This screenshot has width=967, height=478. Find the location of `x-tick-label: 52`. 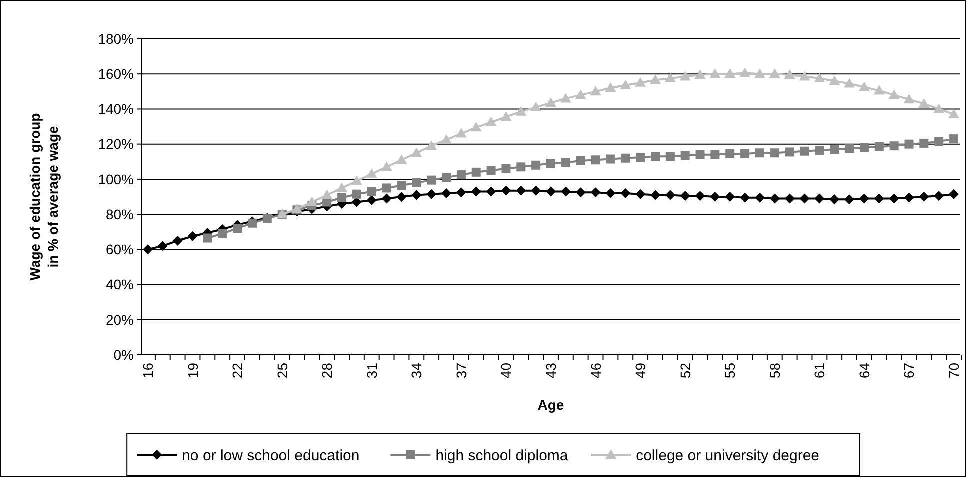

x-tick-label: 52 is located at coordinates (685, 370).